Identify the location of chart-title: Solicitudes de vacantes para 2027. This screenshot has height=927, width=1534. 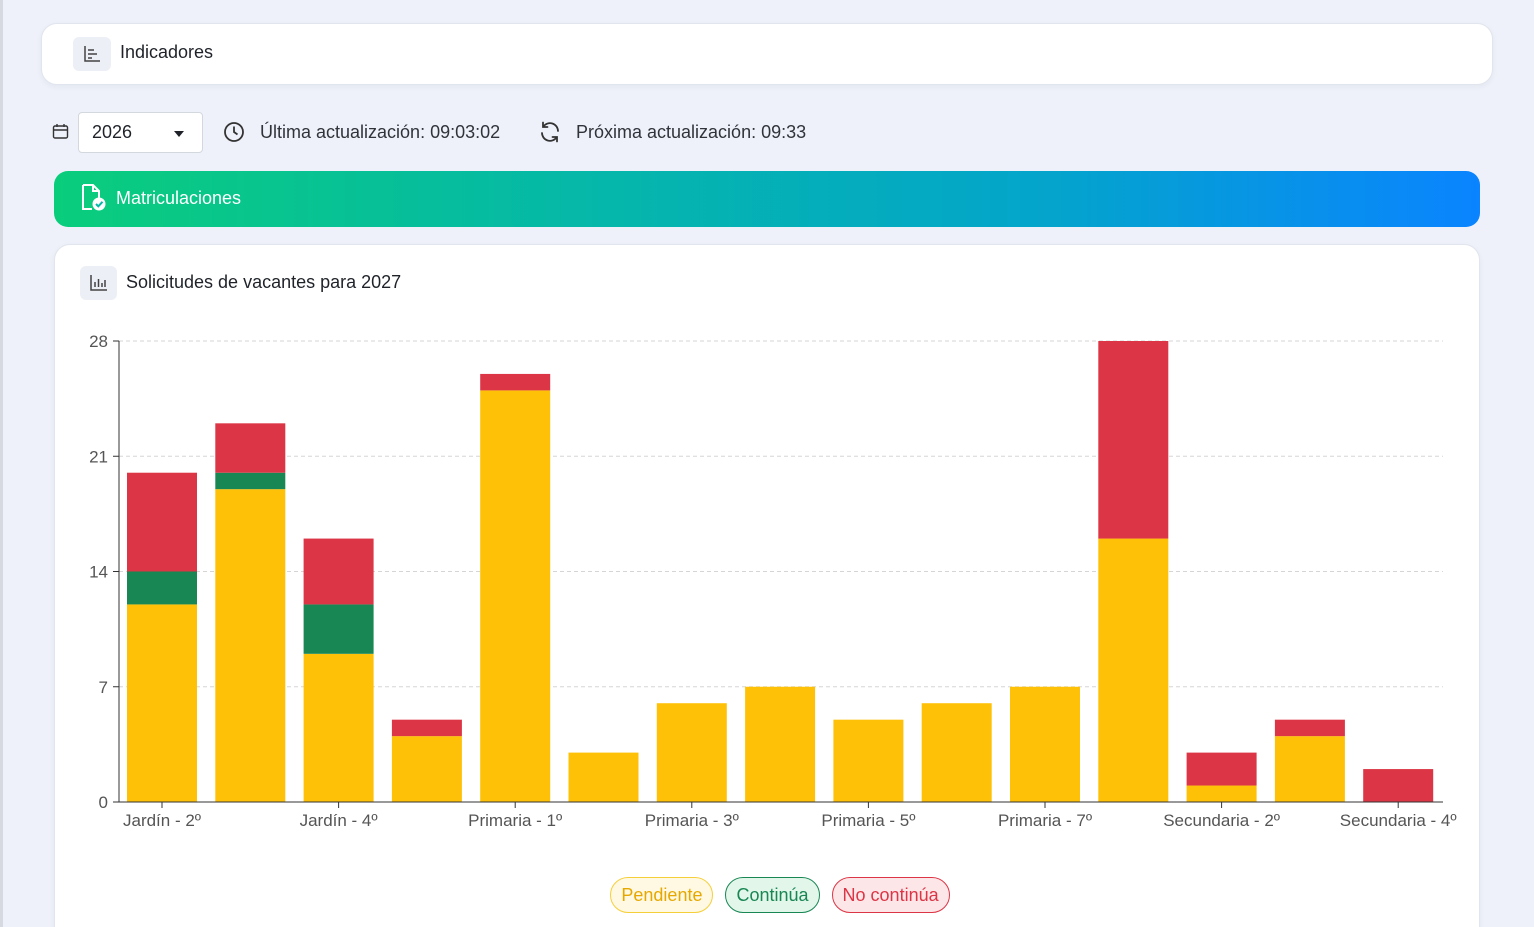
(264, 282).